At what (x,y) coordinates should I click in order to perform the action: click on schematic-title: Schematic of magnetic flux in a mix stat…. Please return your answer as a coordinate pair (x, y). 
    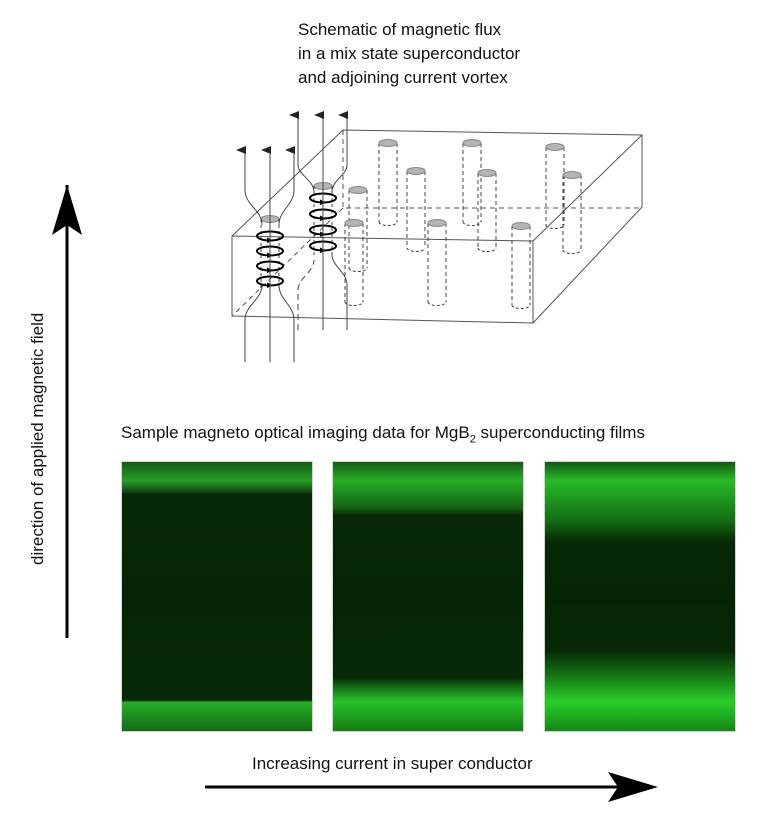
    Looking at the image, I should click on (409, 54).